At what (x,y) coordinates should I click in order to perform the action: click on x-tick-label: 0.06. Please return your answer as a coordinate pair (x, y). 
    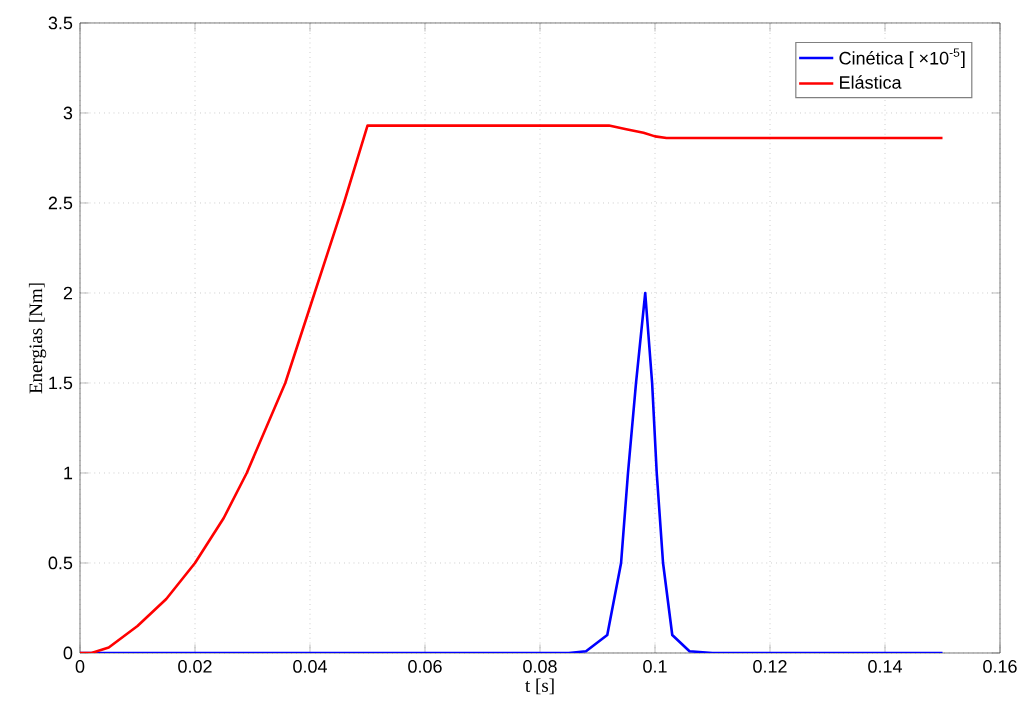
    Looking at the image, I should click on (425, 666).